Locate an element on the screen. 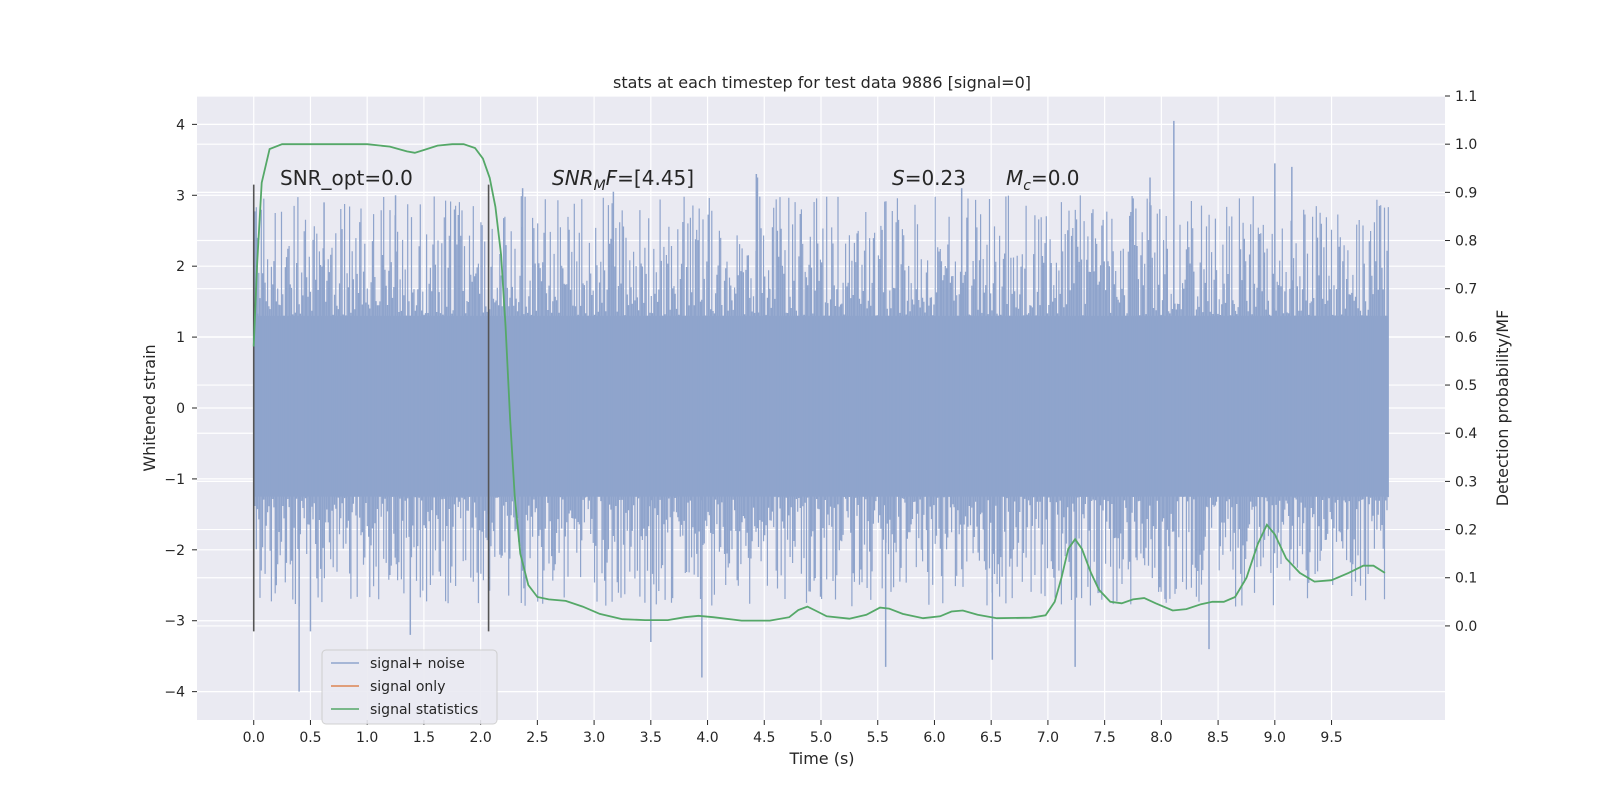 This screenshot has height=800, width=1600. snr-mf-prefix: SNR is located at coordinates (573, 178).